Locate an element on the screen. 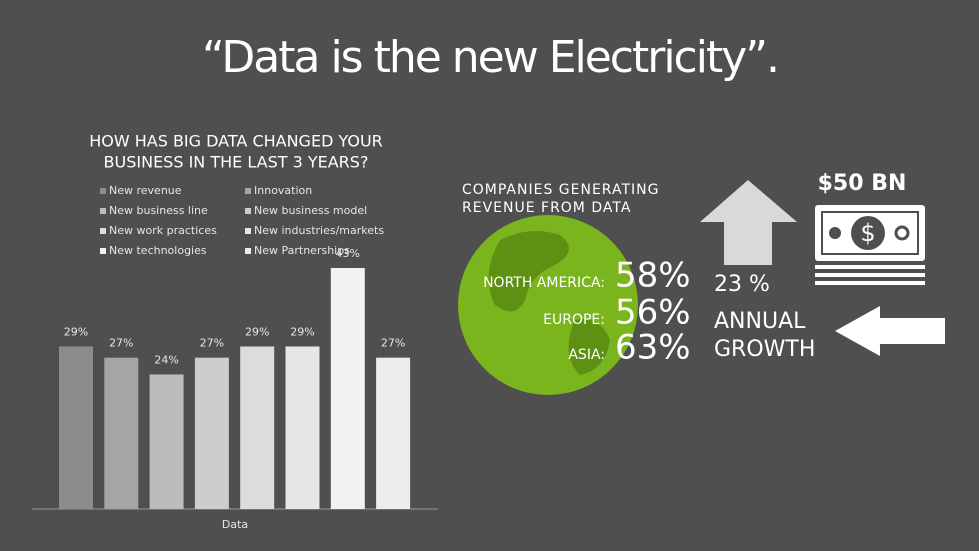 This screenshot has width=979, height=551. heading: COMPANIES GENERATING is located at coordinates (560, 190).